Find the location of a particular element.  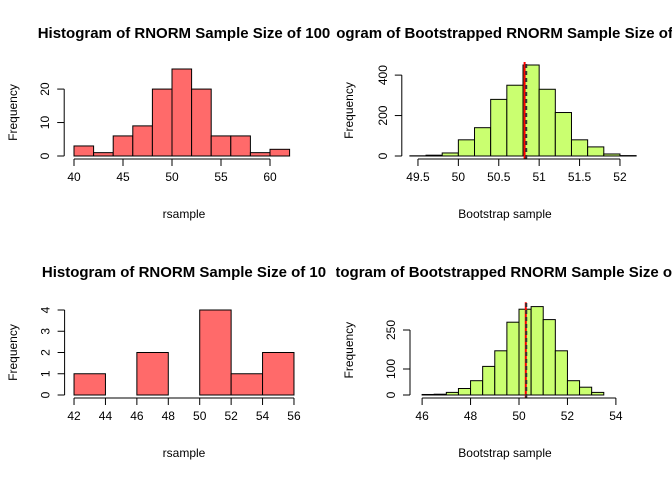

x-tick-label: 45 is located at coordinates (123, 177).